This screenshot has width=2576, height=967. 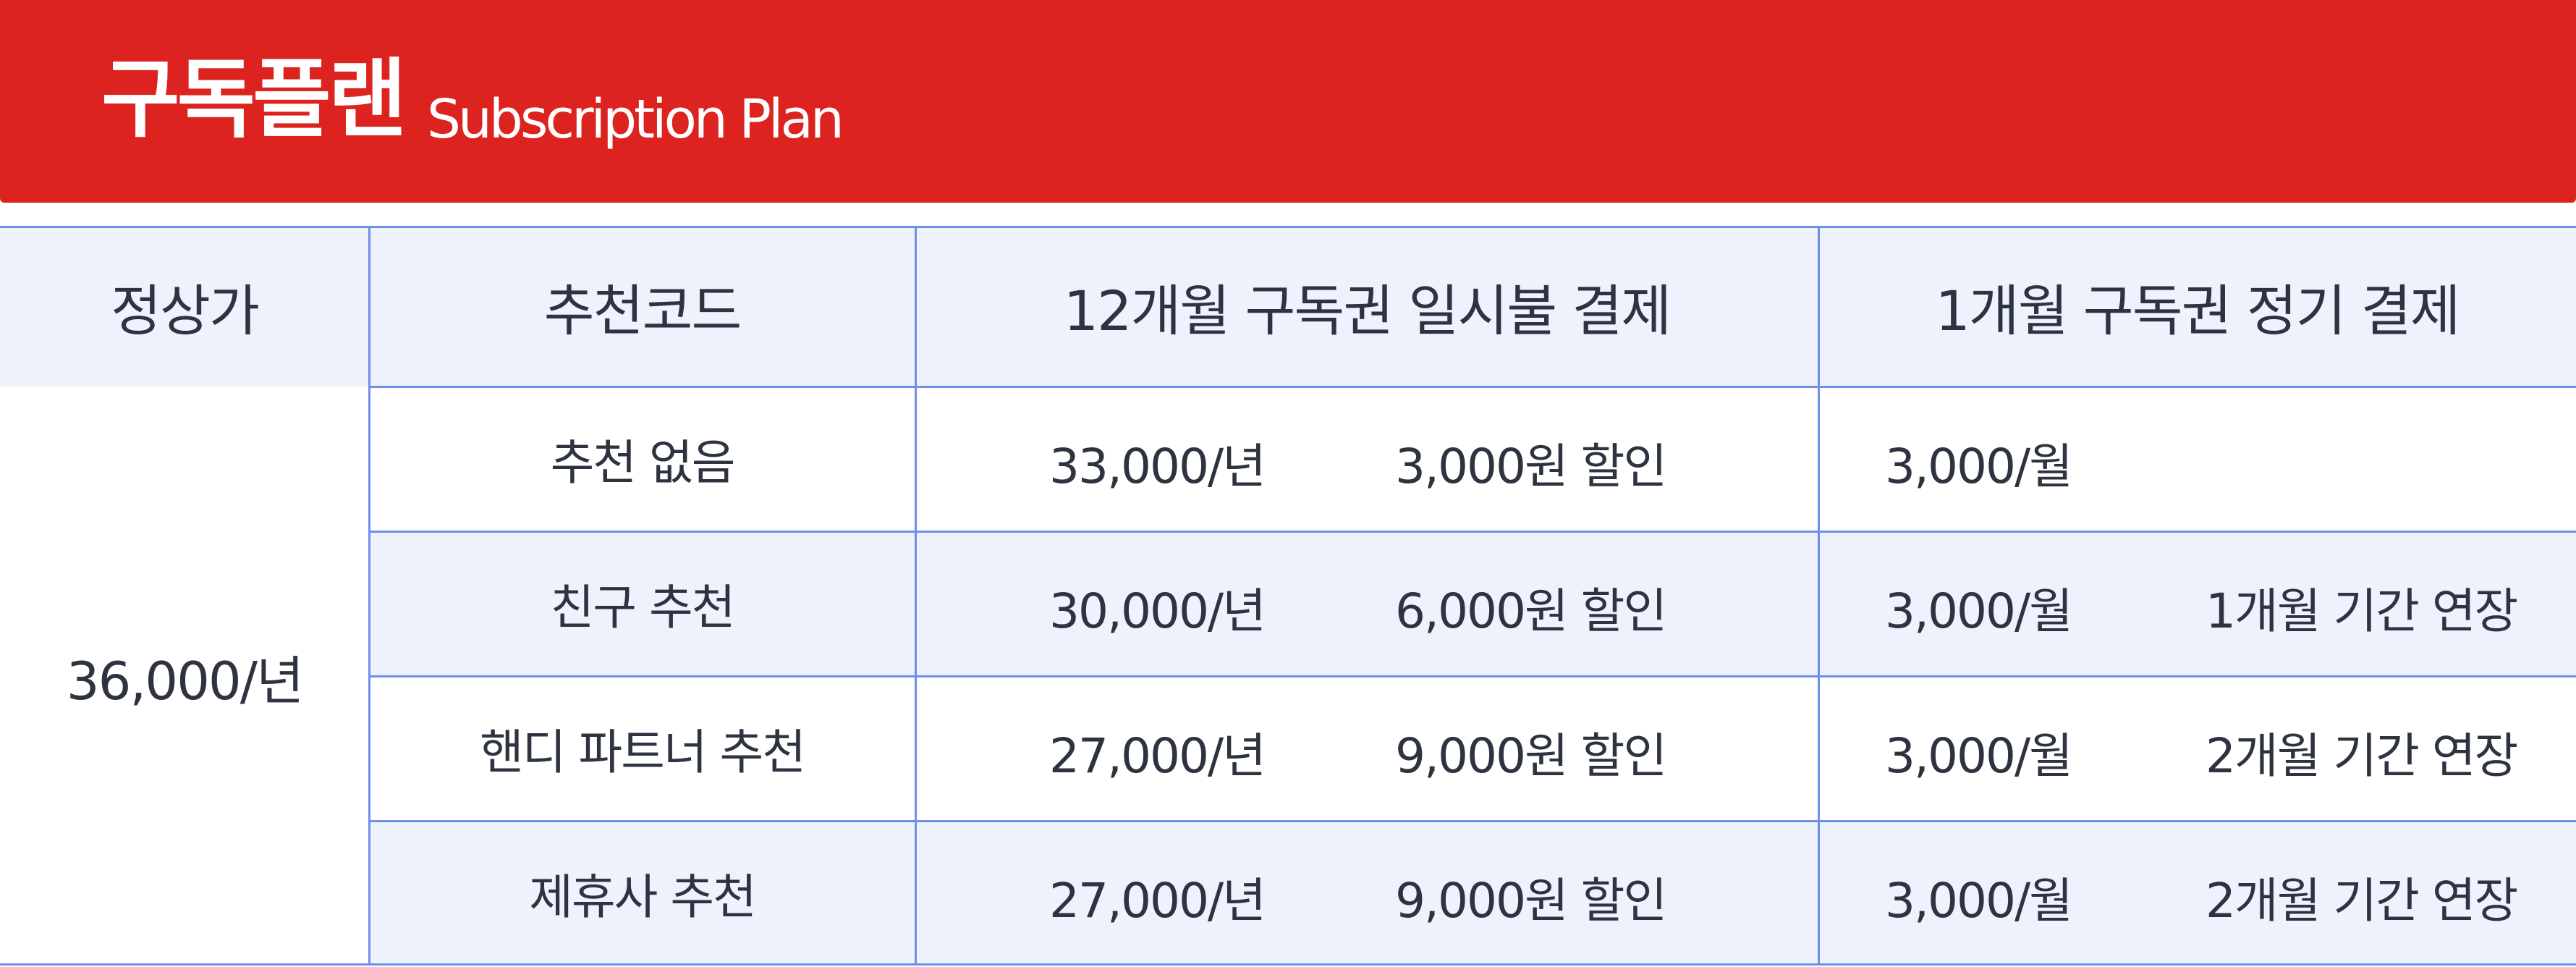 I want to click on annual-price: 33,000/년, so click(x=1157, y=466).